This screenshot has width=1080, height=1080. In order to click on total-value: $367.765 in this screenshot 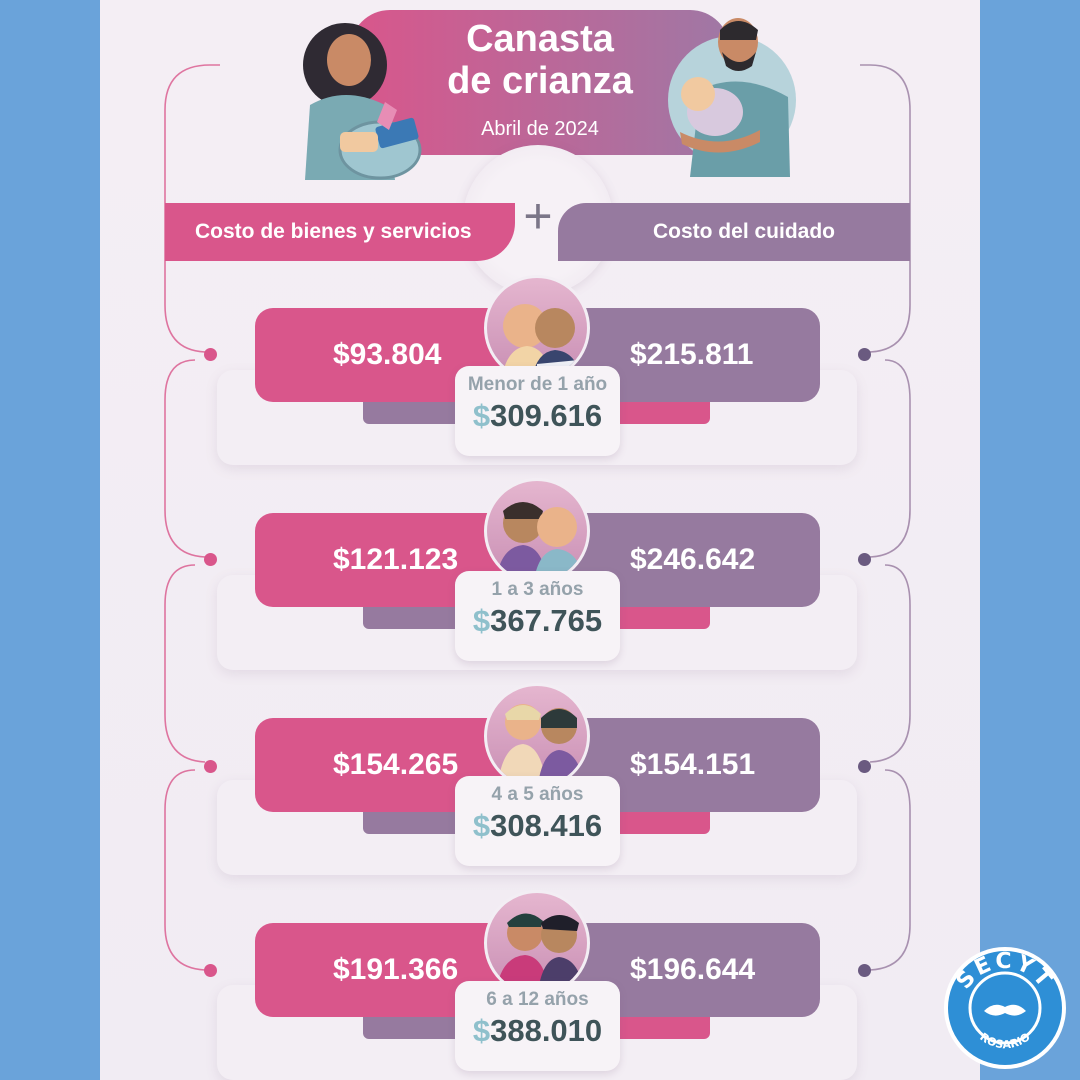, I will do `click(537, 620)`.